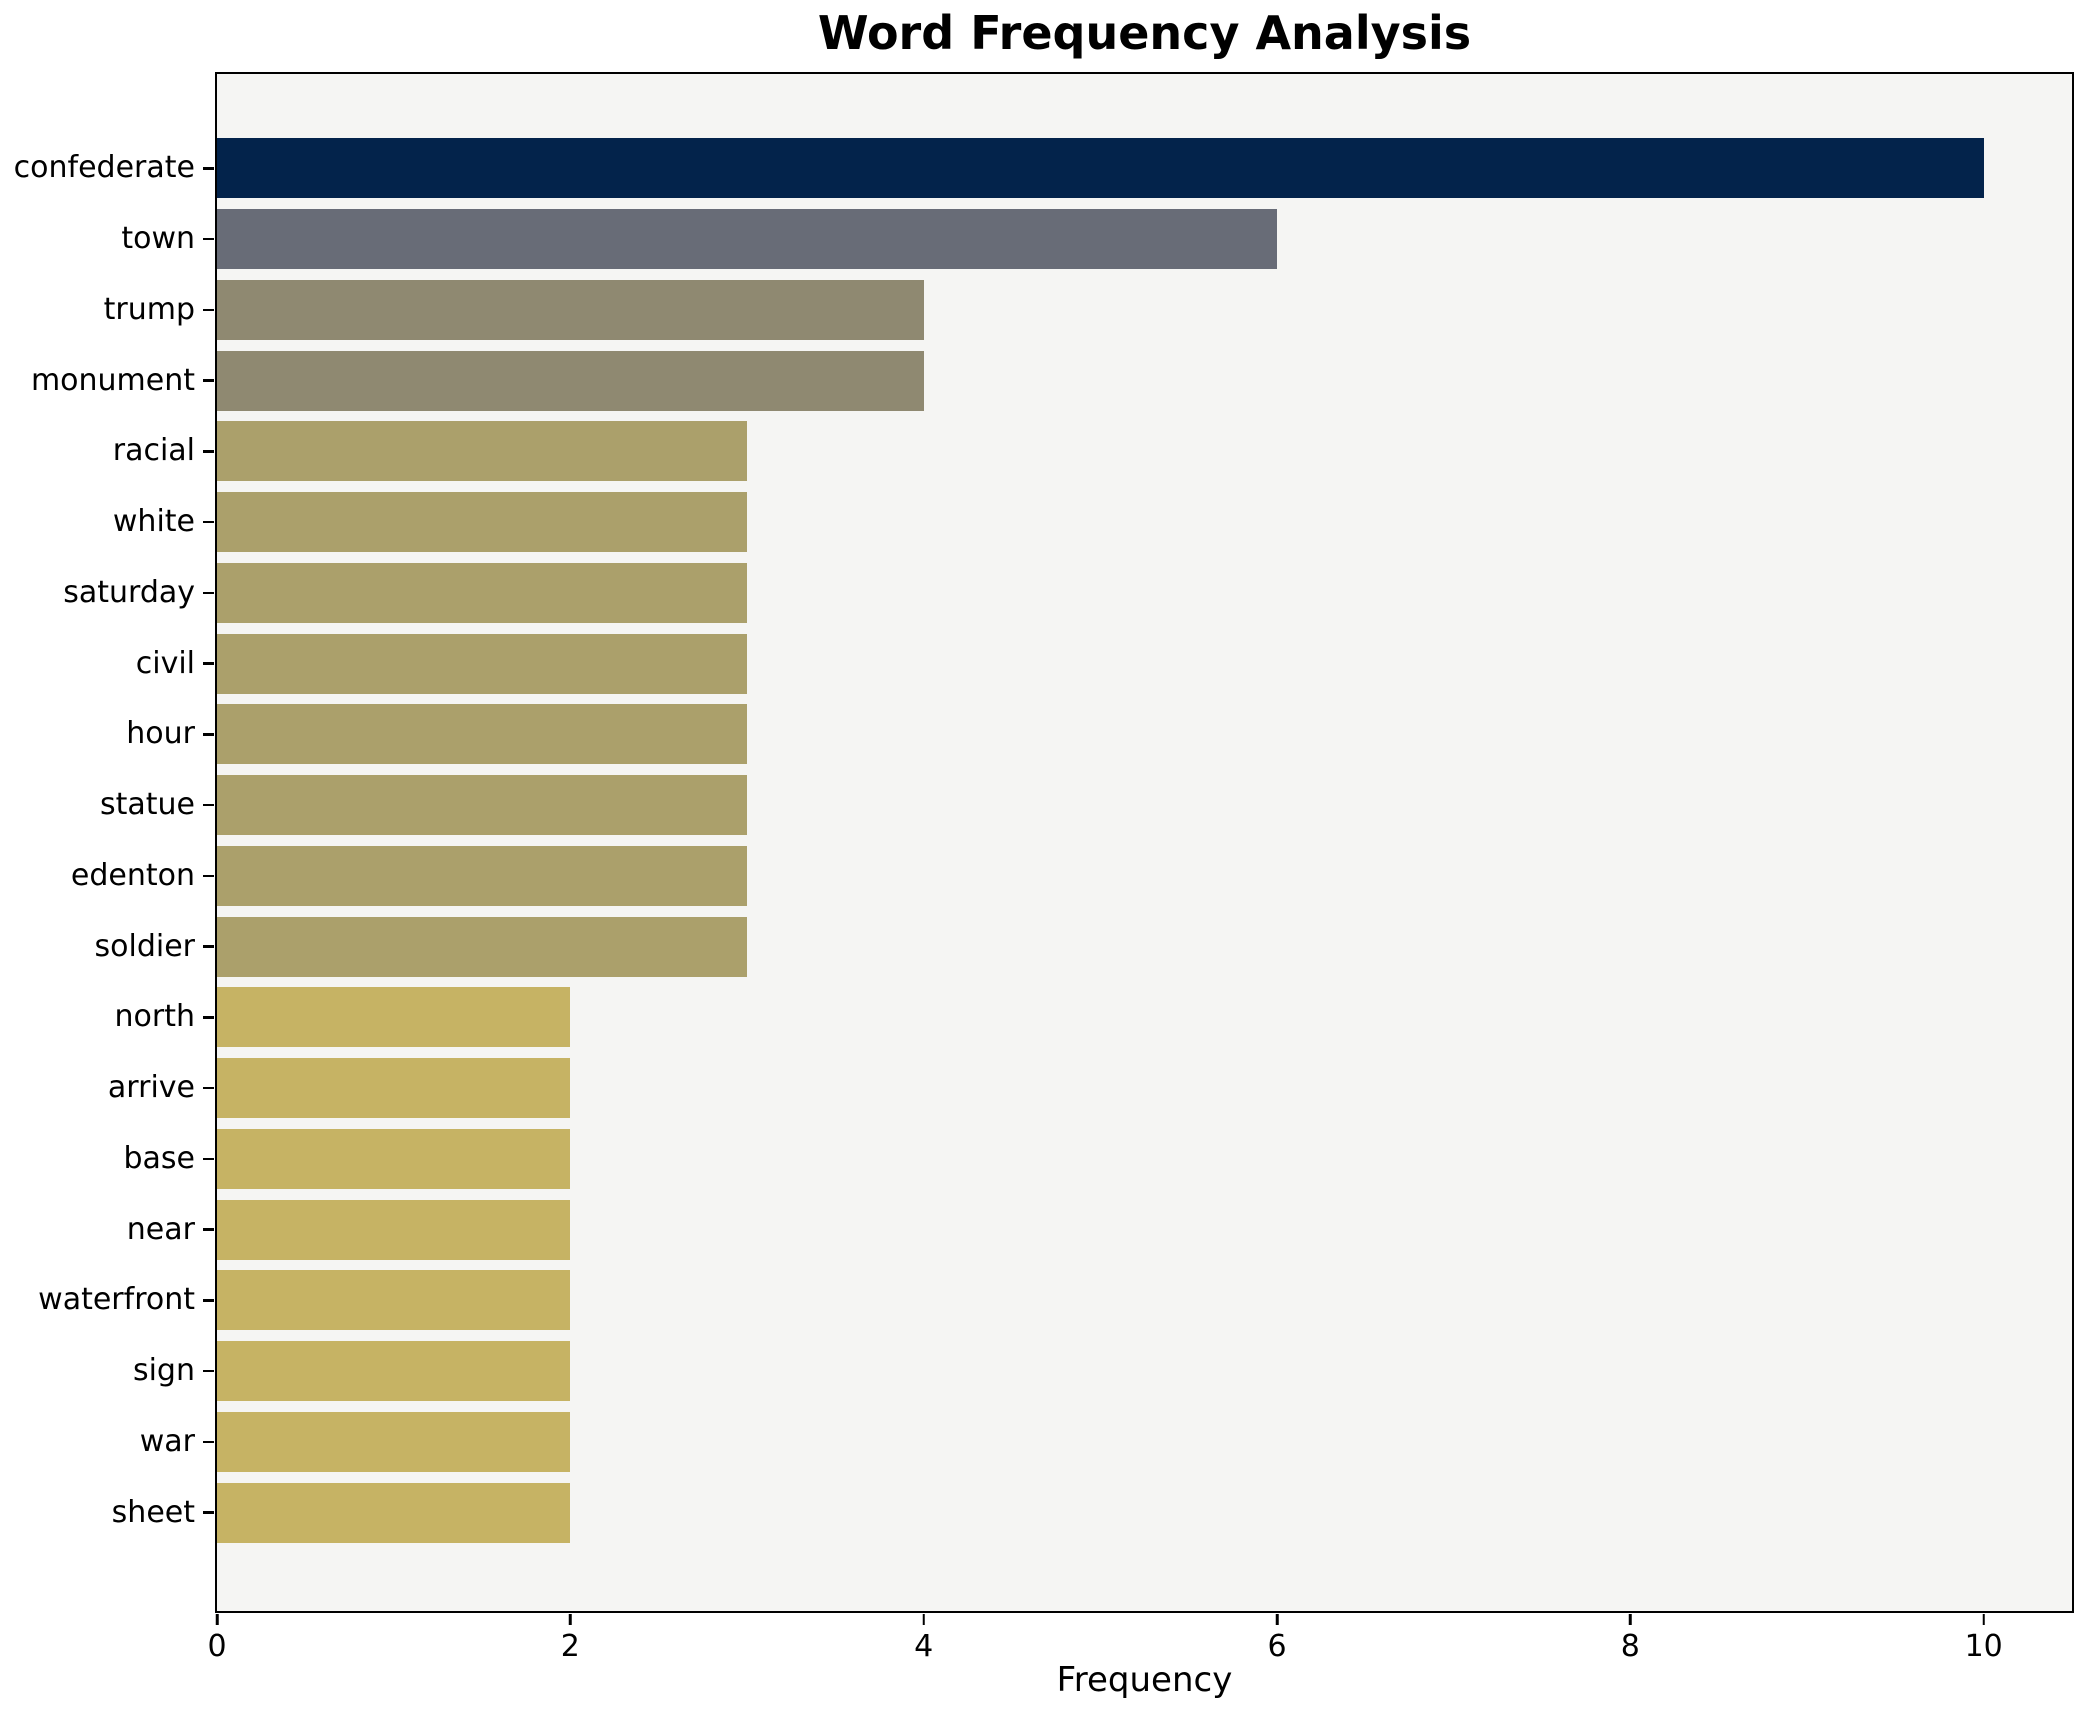  I want to click on y-tick-label: saturday, so click(129, 592).